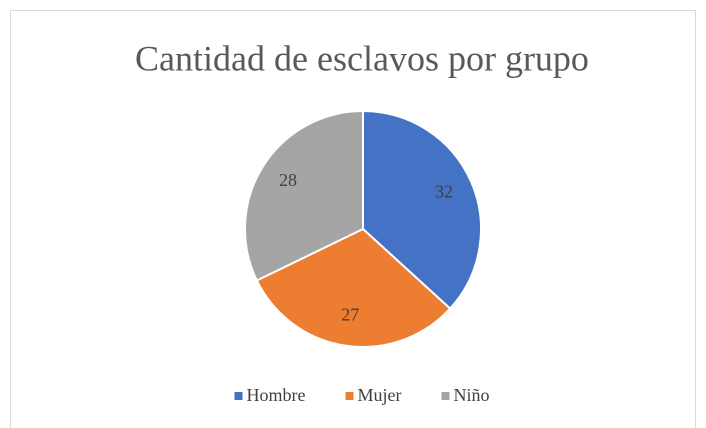  I want to click on data-label: 28, so click(288, 180).